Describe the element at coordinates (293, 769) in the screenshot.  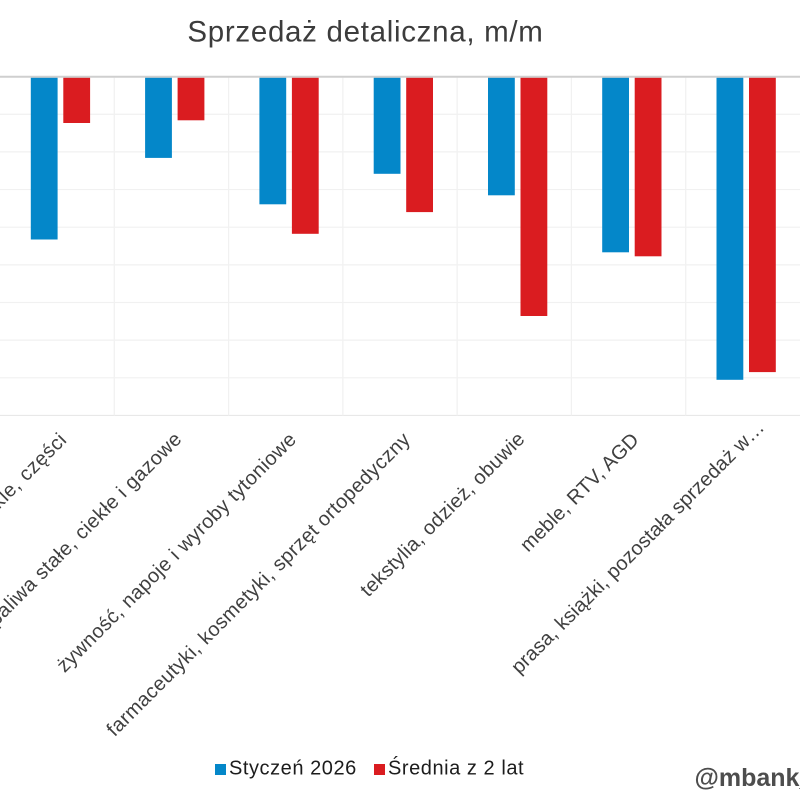
I see `svg-text: Styczeń 2026` at that location.